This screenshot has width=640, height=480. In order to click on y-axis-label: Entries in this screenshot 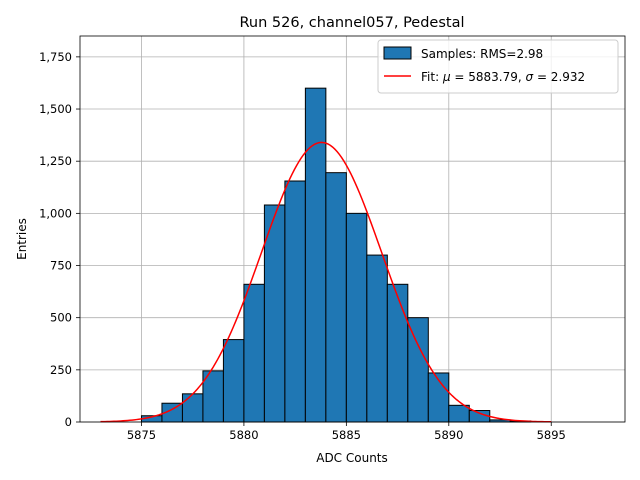, I will do `click(22, 239)`.